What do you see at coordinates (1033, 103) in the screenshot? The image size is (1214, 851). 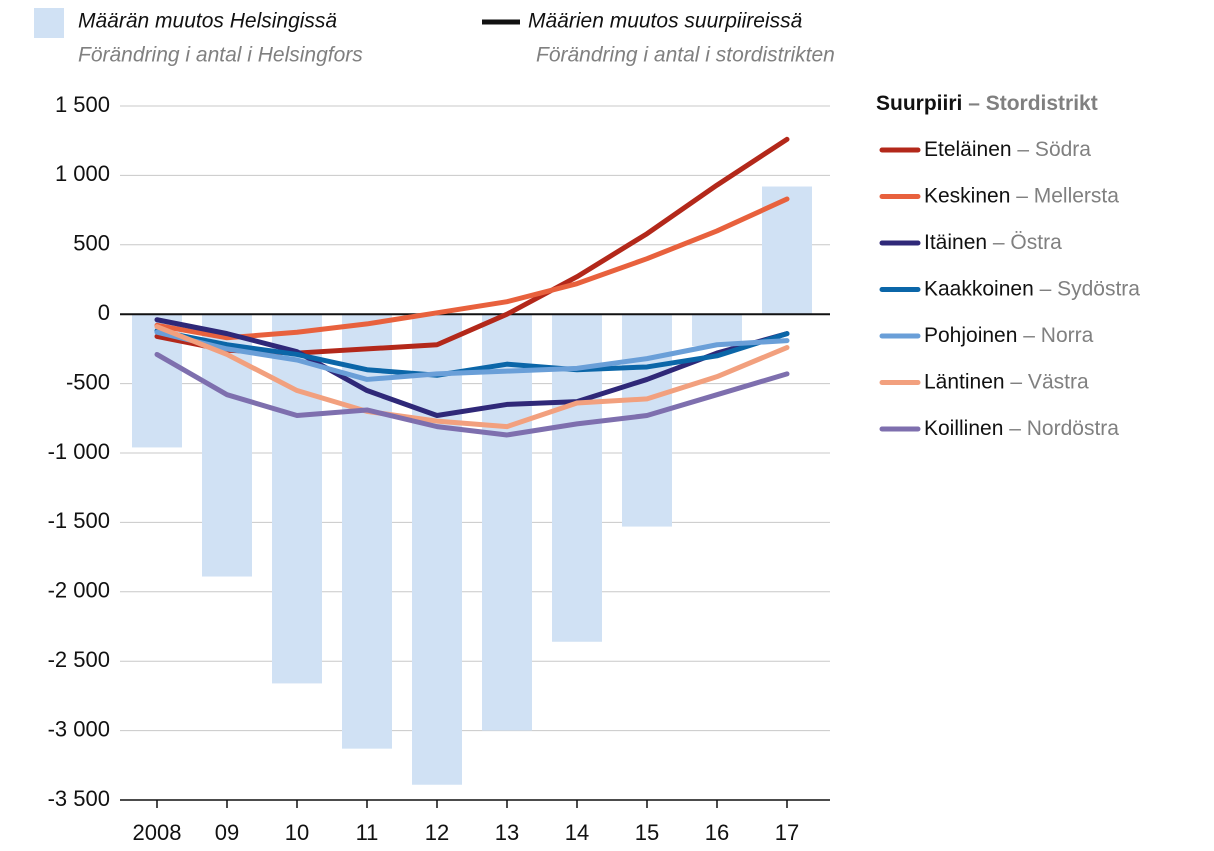 I see `legend-title-sv: – Stordistrikt` at bounding box center [1033, 103].